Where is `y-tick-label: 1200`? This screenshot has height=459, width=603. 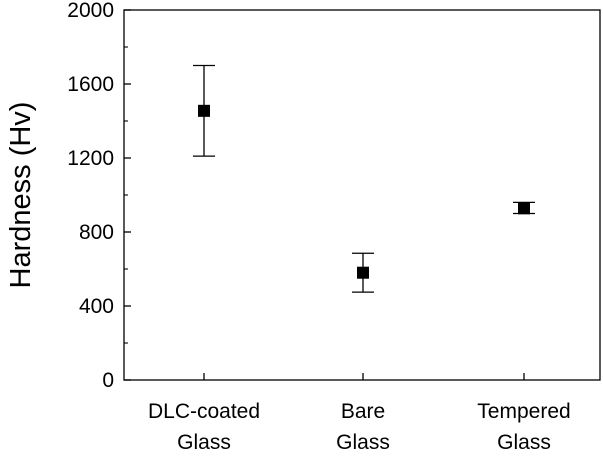 y-tick-label: 1200 is located at coordinates (90, 158).